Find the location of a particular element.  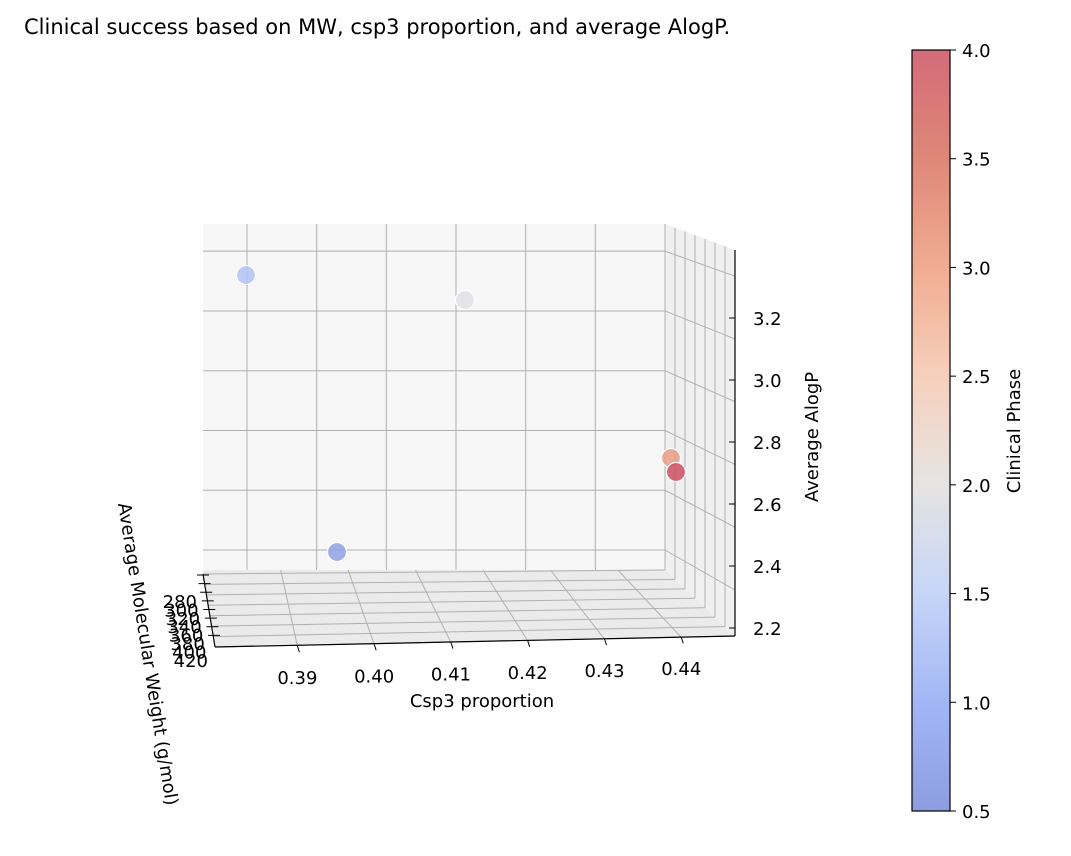

y-tick-label: 360 is located at coordinates (186, 636).